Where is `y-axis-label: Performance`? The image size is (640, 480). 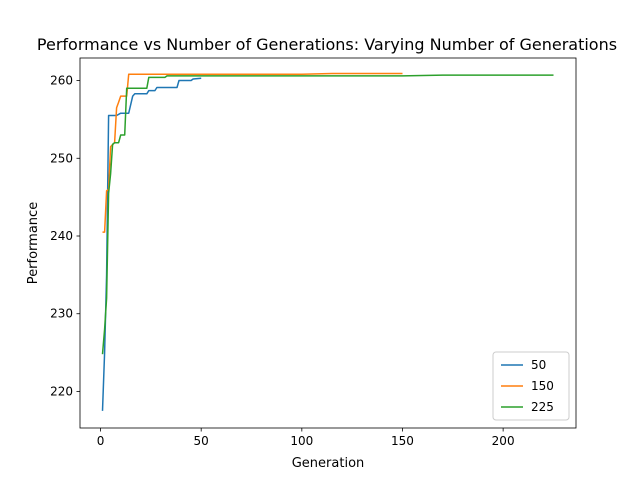 y-axis-label: Performance is located at coordinates (33, 243).